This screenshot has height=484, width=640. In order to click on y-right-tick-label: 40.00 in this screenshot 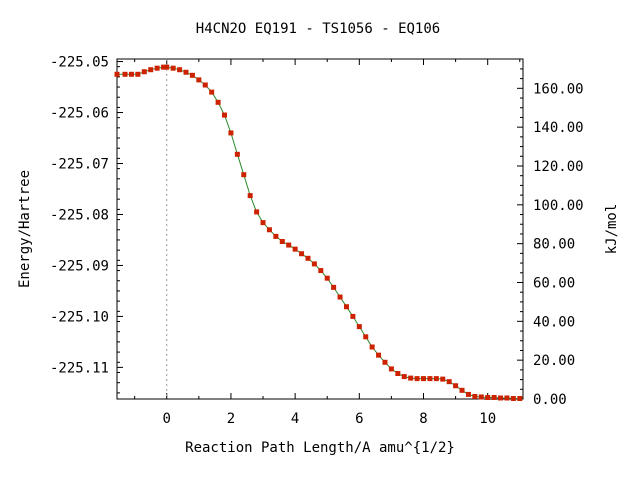, I will do `click(554, 322)`.